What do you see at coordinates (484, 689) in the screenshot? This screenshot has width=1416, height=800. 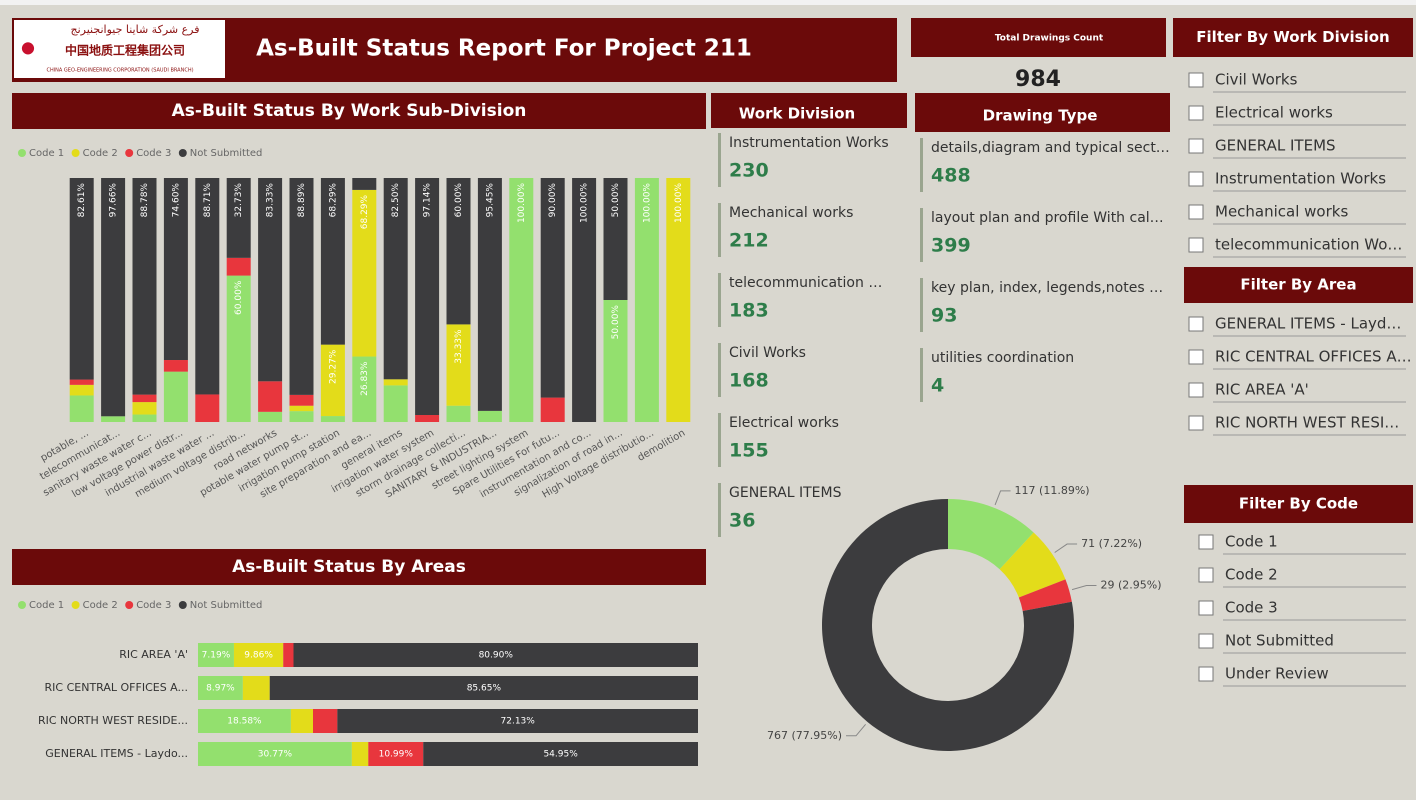 I see `value-label: 85.65%` at bounding box center [484, 689].